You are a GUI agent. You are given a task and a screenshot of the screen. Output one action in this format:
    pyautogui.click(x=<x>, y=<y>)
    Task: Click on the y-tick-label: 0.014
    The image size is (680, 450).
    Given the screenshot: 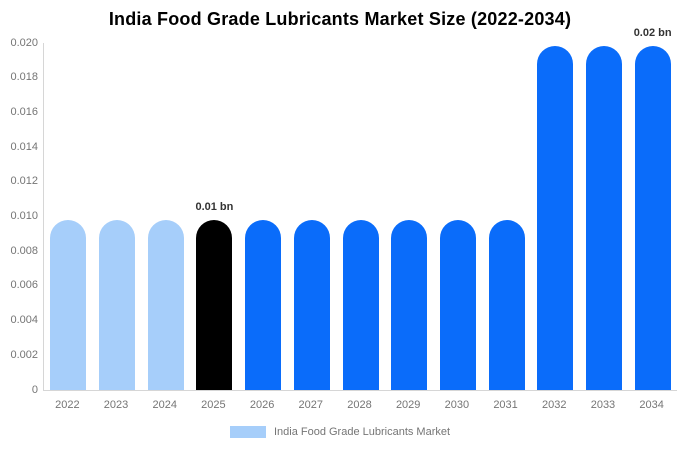 What is the action you would take?
    pyautogui.click(x=24, y=146)
    